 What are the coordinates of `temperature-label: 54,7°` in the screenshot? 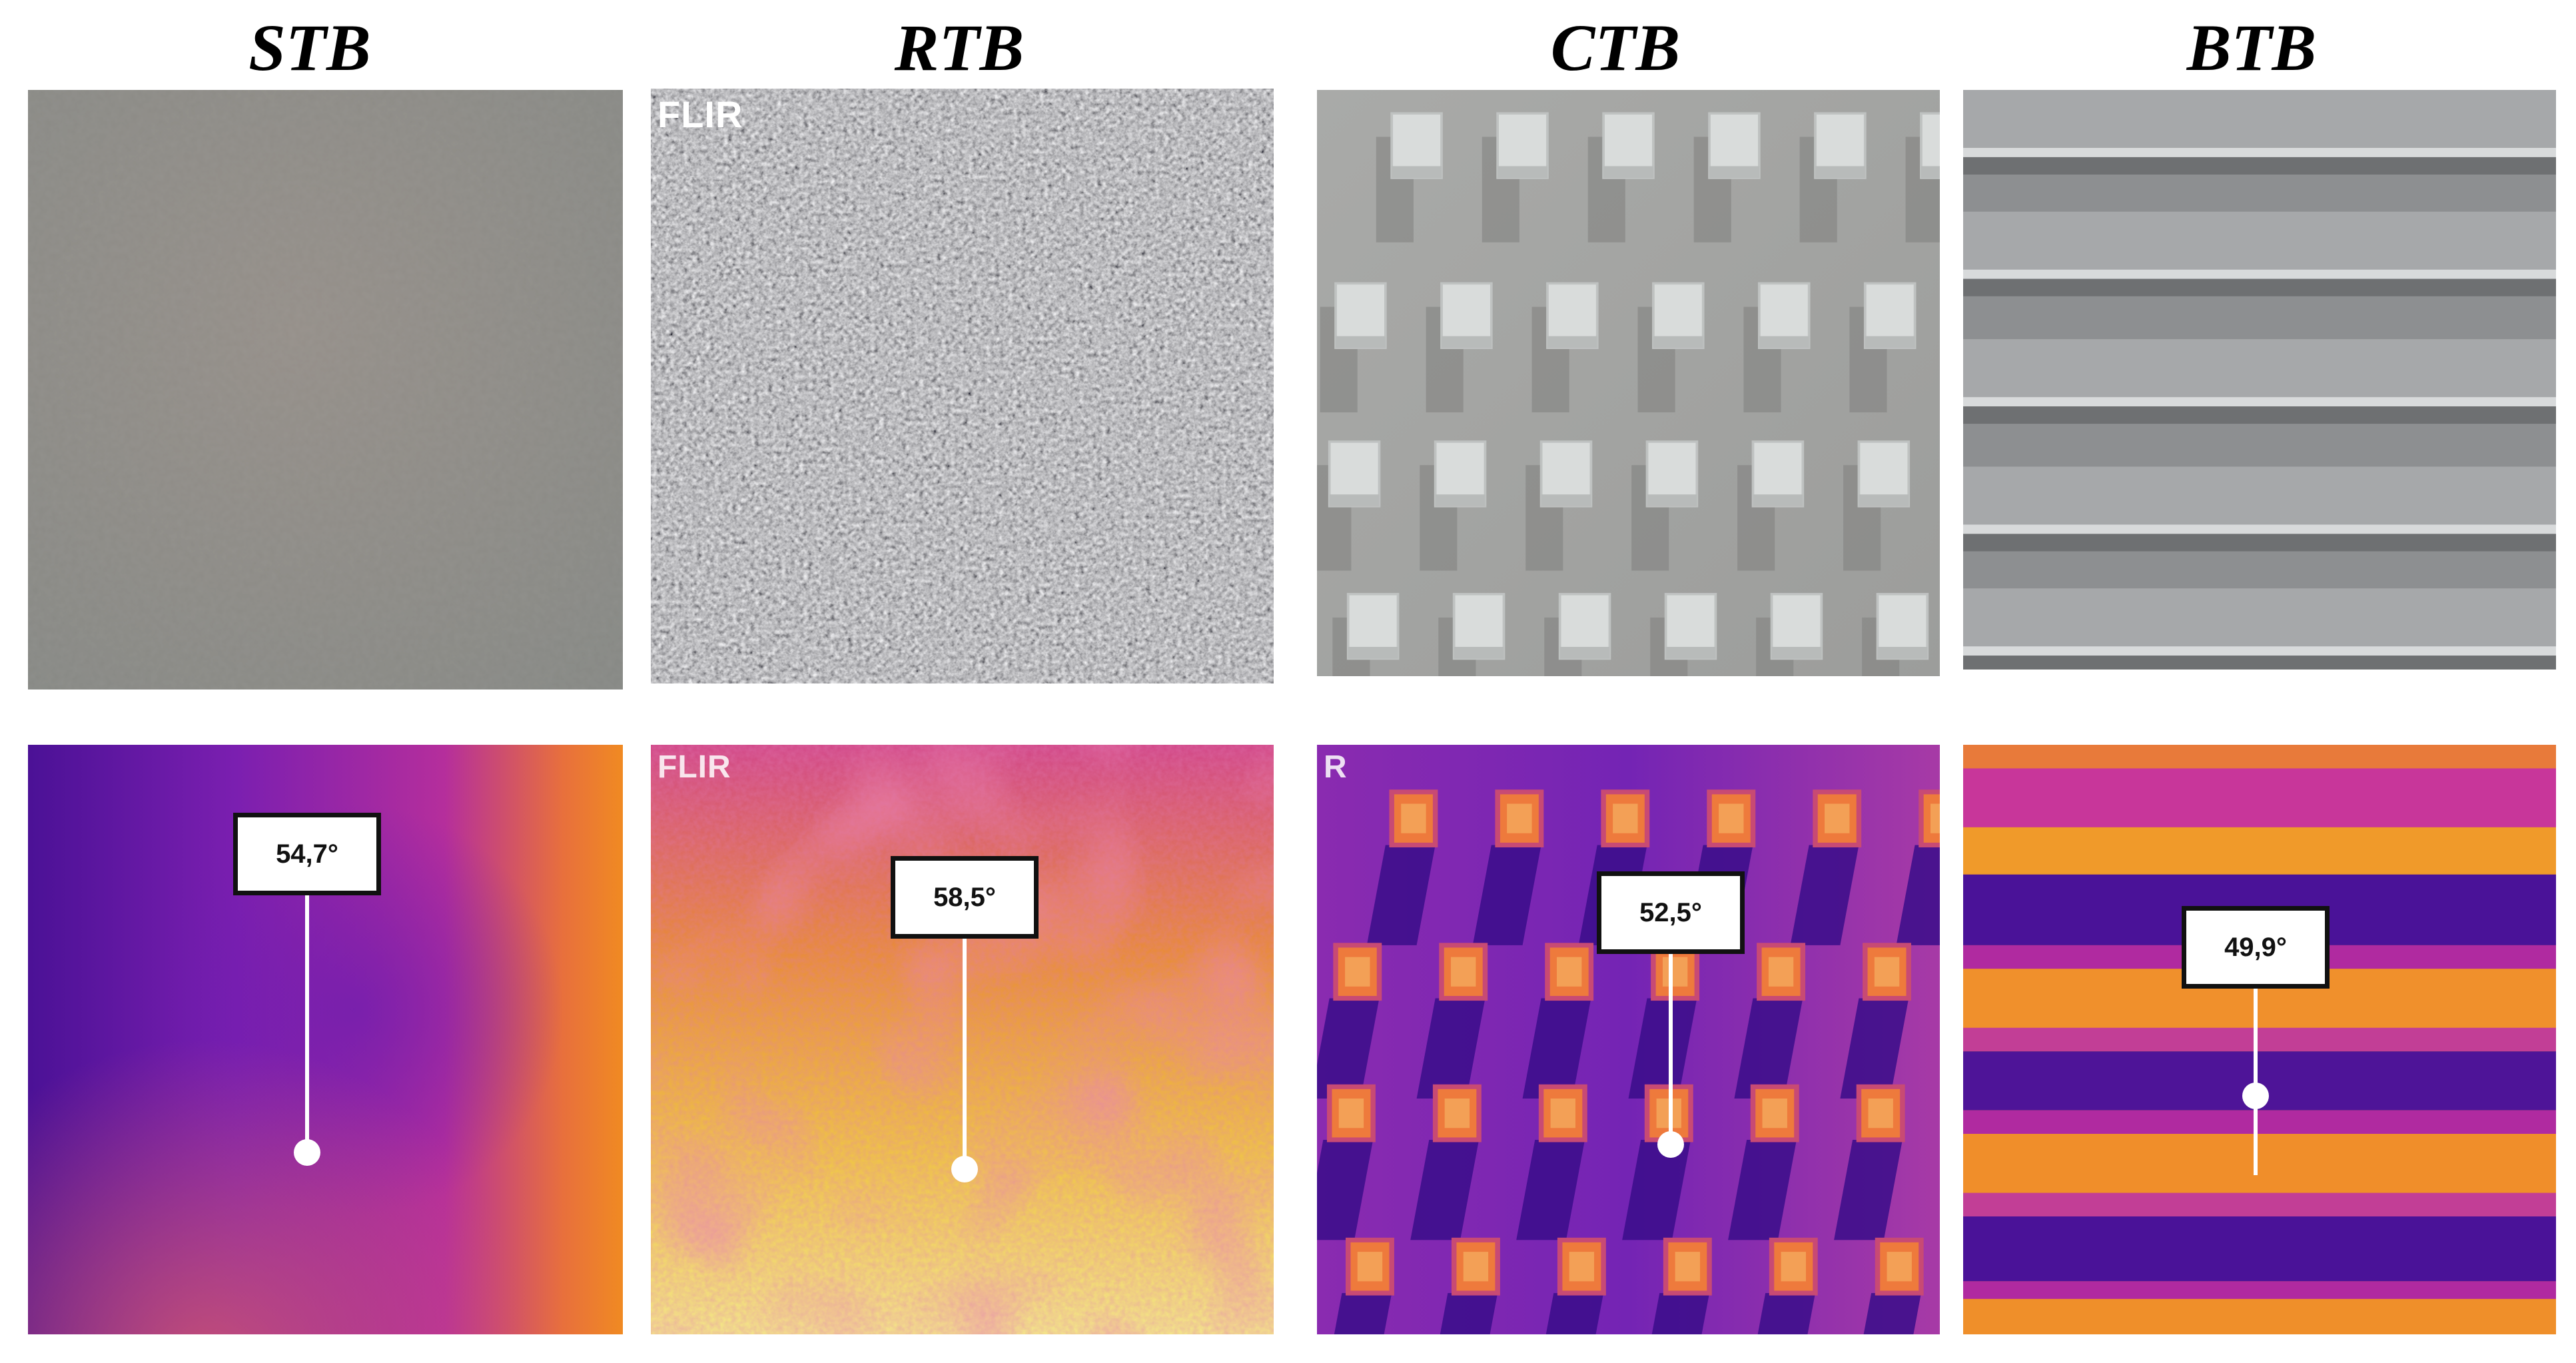 It's located at (307, 854).